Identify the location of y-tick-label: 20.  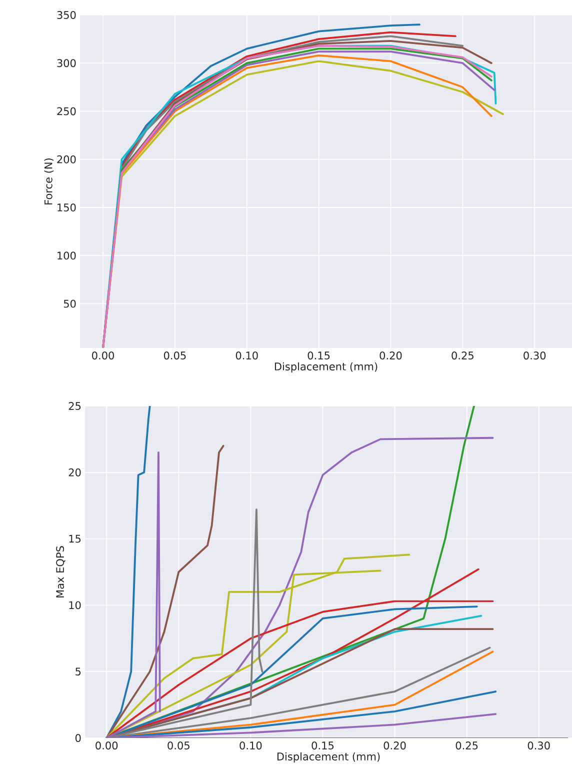
(74, 472).